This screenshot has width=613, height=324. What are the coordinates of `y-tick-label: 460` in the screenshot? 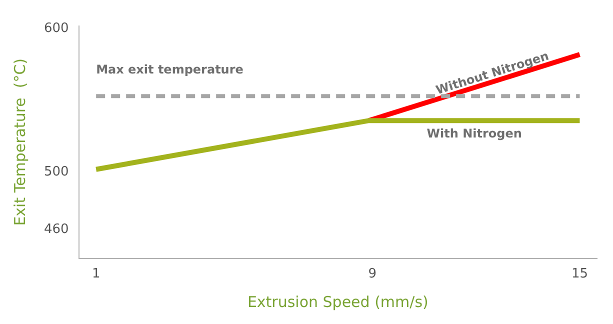 It's located at (56, 230).